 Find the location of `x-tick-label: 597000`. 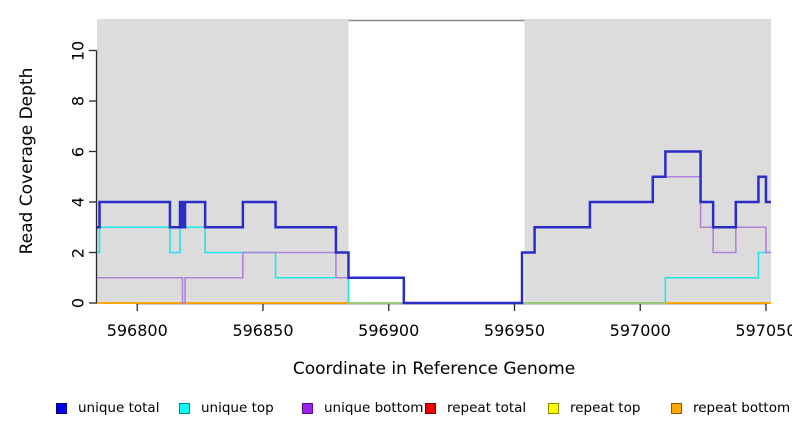

x-tick-label: 597000 is located at coordinates (640, 330).